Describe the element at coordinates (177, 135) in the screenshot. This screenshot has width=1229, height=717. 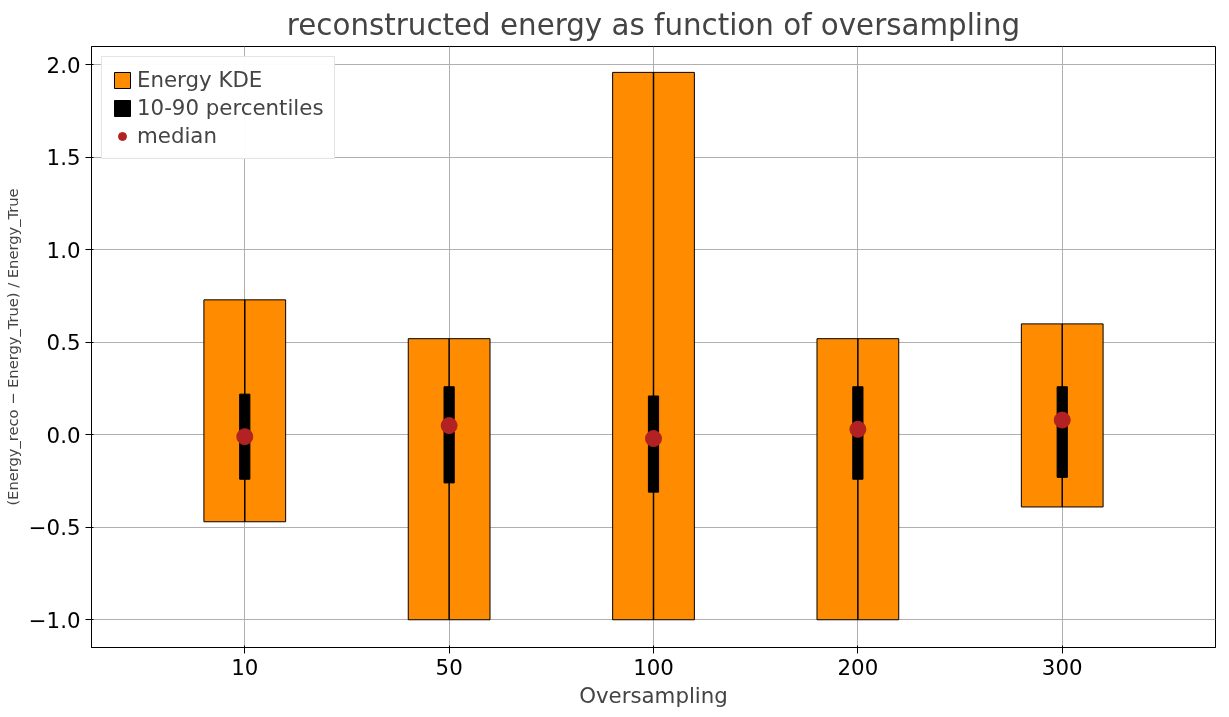
I see `legend-label: median` at that location.